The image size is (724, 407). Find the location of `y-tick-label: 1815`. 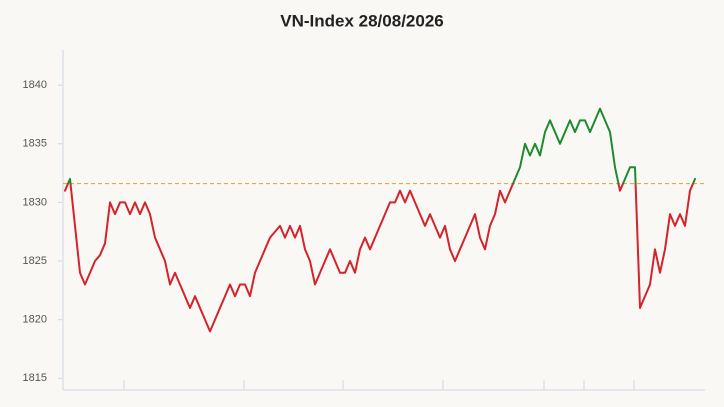

y-tick-label: 1815 is located at coordinates (35, 378).